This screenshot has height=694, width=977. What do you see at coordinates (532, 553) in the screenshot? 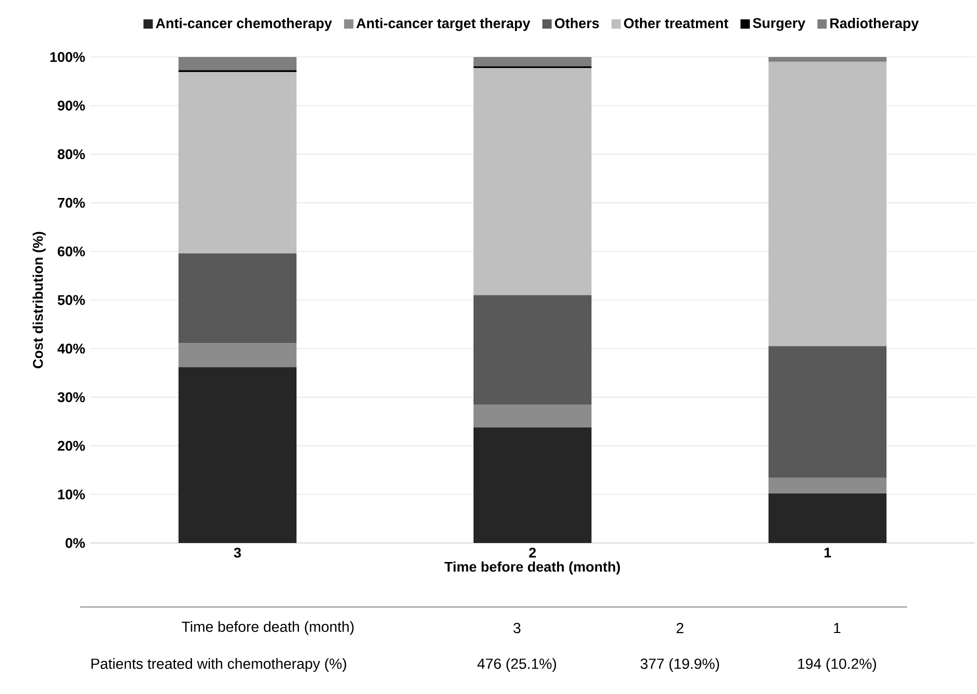
I see `x-tick-label: 2` at bounding box center [532, 553].